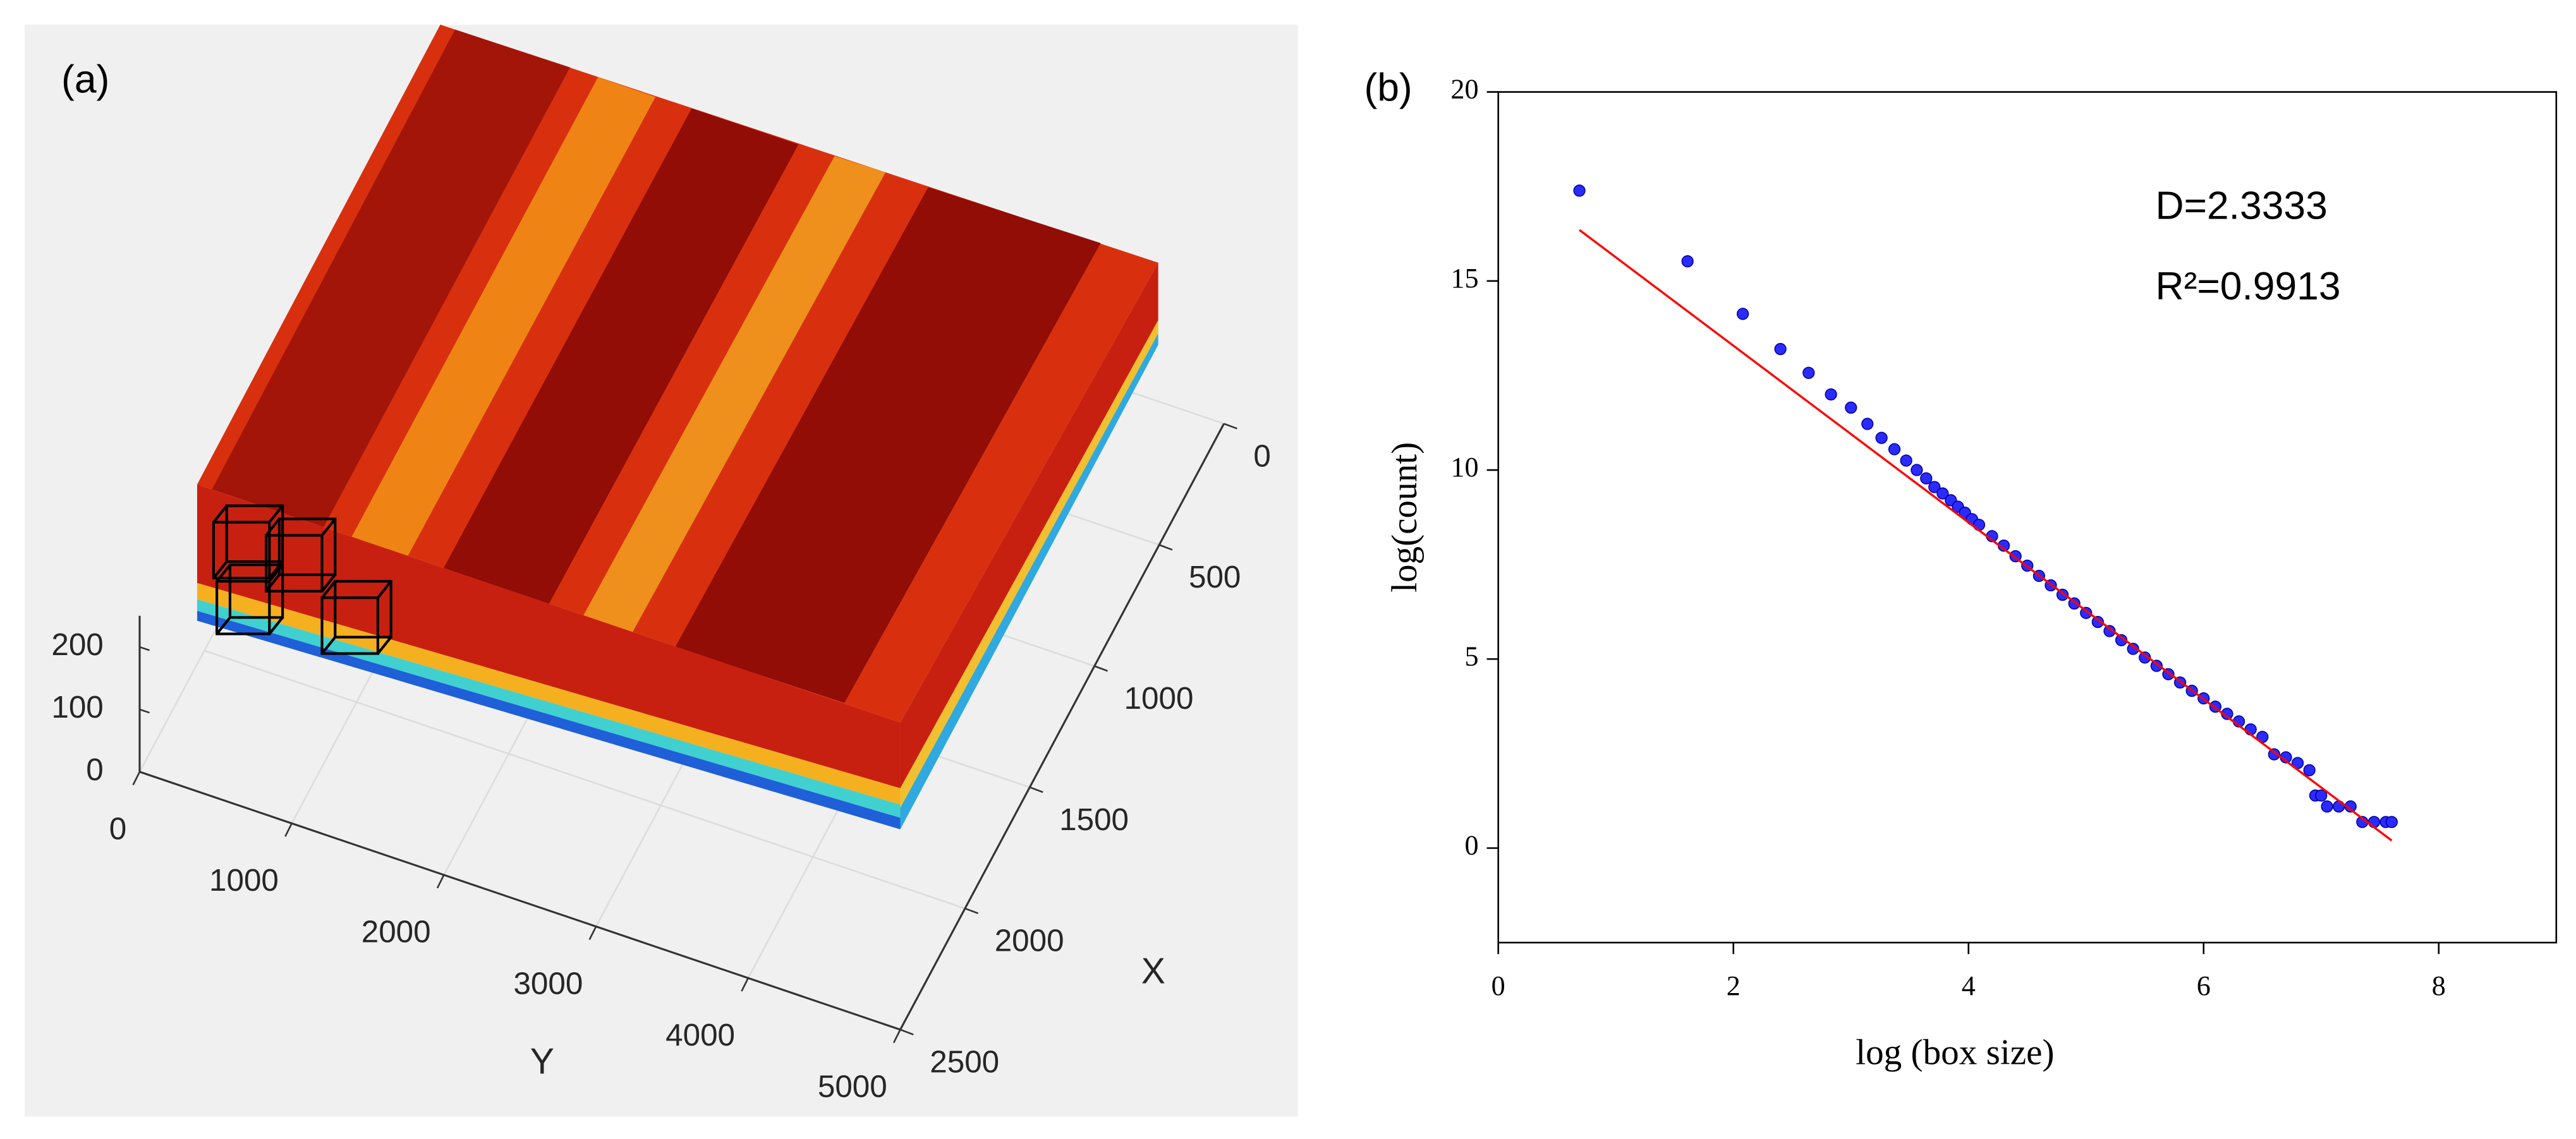  I want to click on x-tick-label: 500, so click(1215, 577).